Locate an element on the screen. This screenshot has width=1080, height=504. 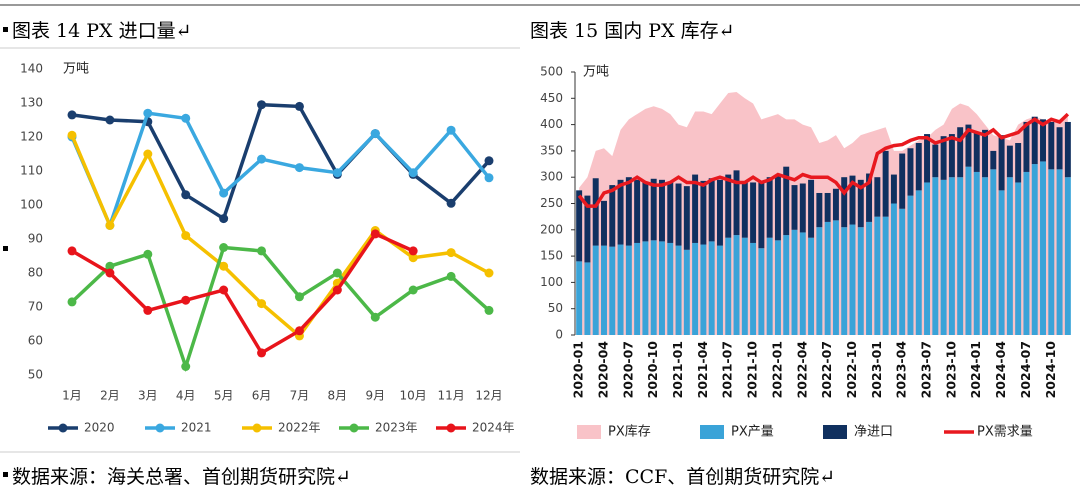
y-tick-label: 0 is located at coordinates (559, 335).